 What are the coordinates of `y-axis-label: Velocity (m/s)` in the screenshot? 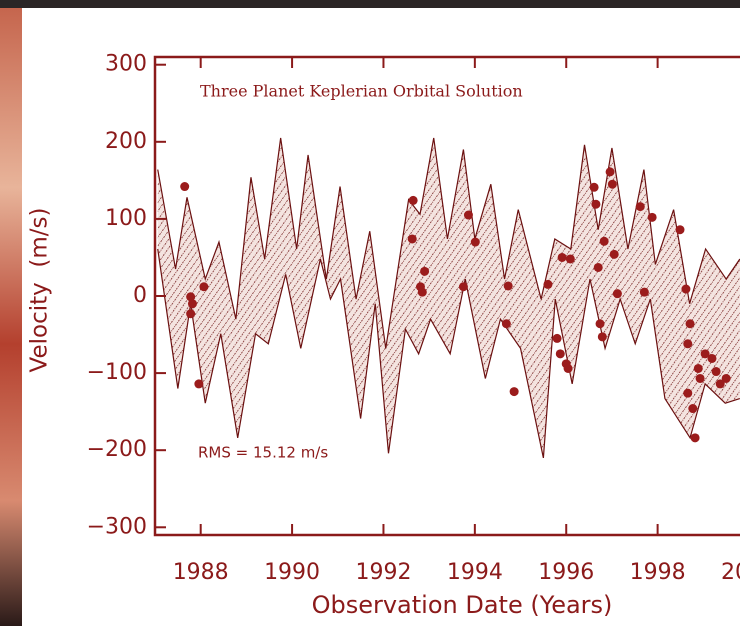 It's located at (40, 290).